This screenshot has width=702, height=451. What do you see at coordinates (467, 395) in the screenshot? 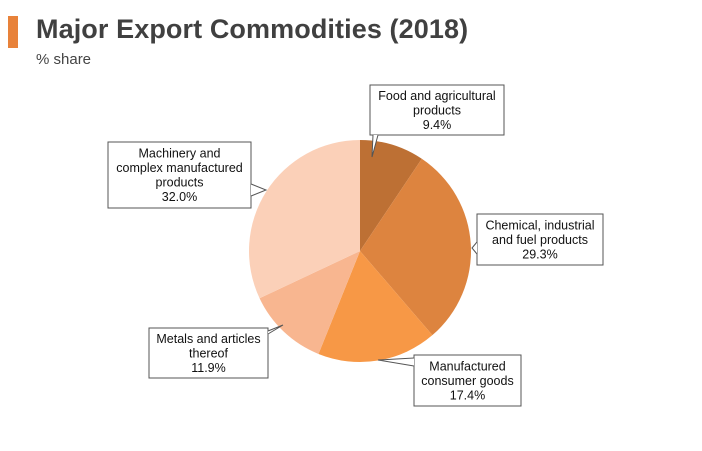
I see `slice-value-label: 17.4%` at bounding box center [467, 395].